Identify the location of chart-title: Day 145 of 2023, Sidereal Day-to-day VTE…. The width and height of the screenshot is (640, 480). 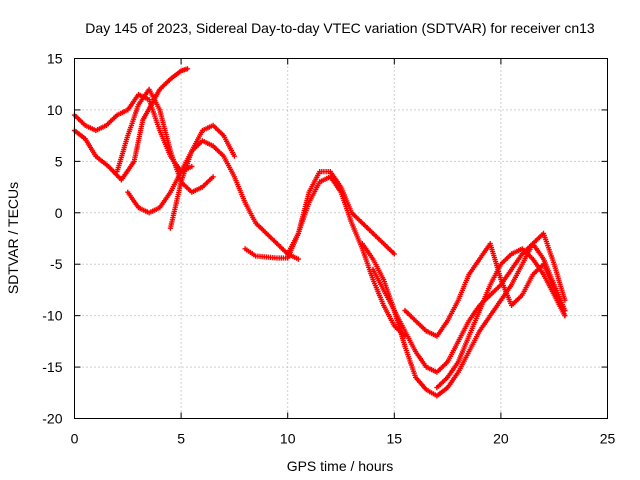
(340, 28).